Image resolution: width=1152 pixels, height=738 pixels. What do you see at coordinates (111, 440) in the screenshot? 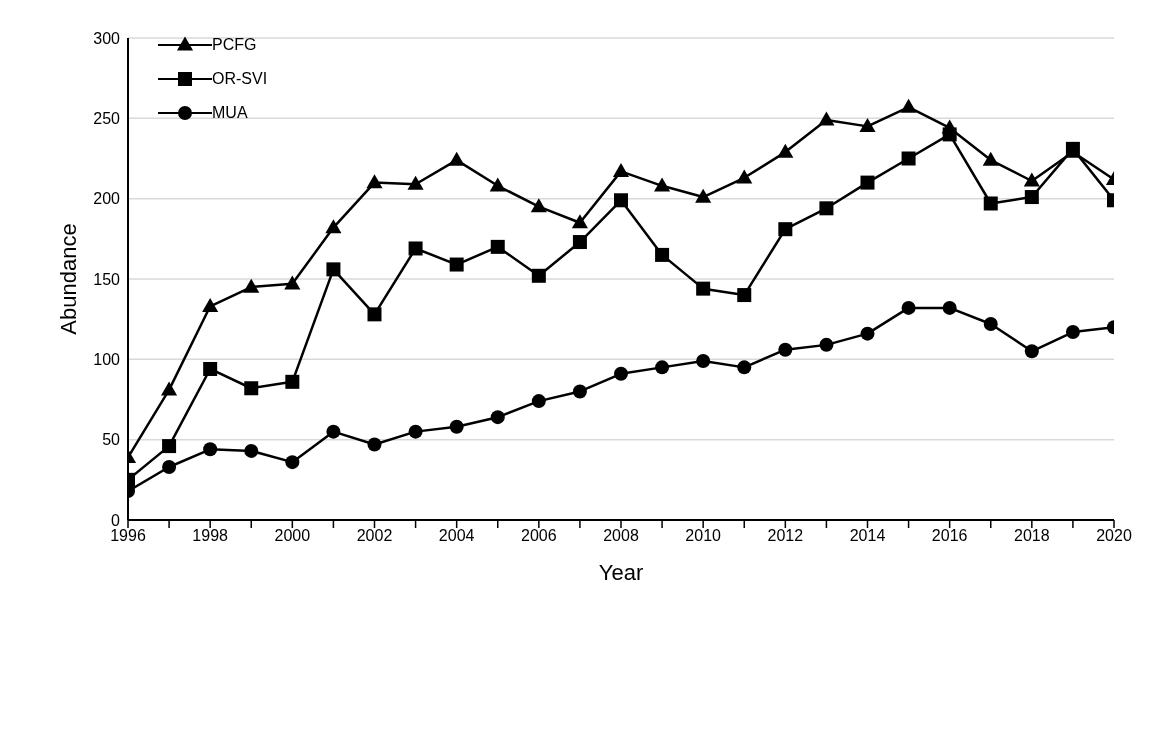
I see `y-tick-label: 50` at bounding box center [111, 440].